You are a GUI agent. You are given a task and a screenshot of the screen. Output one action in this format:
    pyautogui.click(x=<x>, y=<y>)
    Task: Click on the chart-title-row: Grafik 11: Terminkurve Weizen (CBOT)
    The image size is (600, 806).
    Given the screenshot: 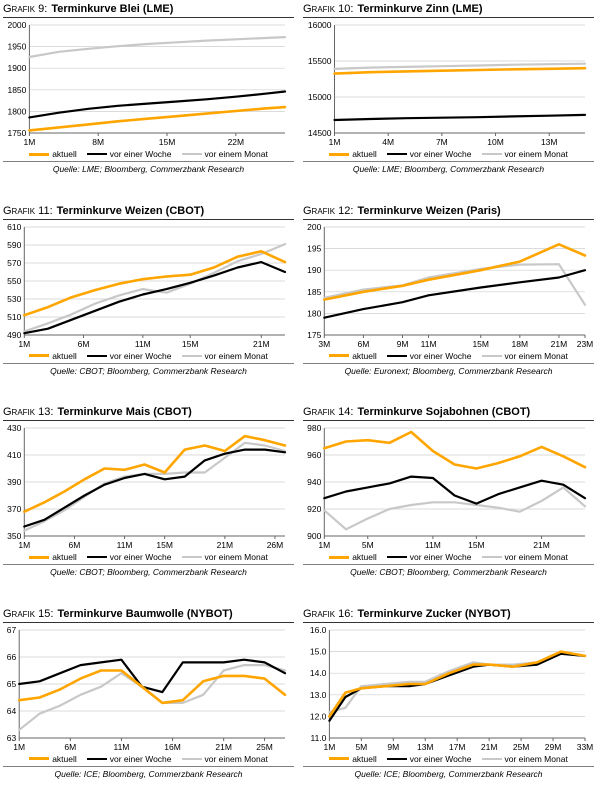 What is the action you would take?
    pyautogui.click(x=148, y=212)
    